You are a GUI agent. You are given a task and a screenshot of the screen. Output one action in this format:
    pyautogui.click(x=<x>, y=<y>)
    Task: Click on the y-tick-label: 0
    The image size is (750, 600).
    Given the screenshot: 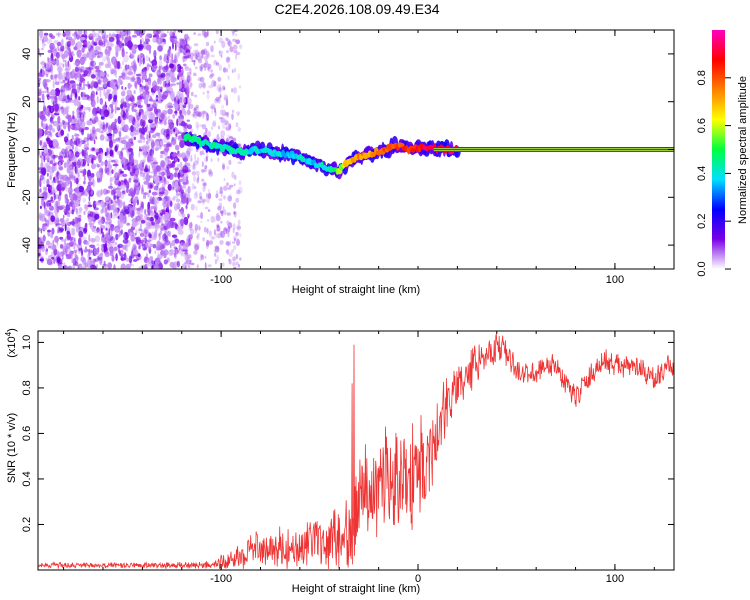 What is the action you would take?
    pyautogui.click(x=27, y=149)
    